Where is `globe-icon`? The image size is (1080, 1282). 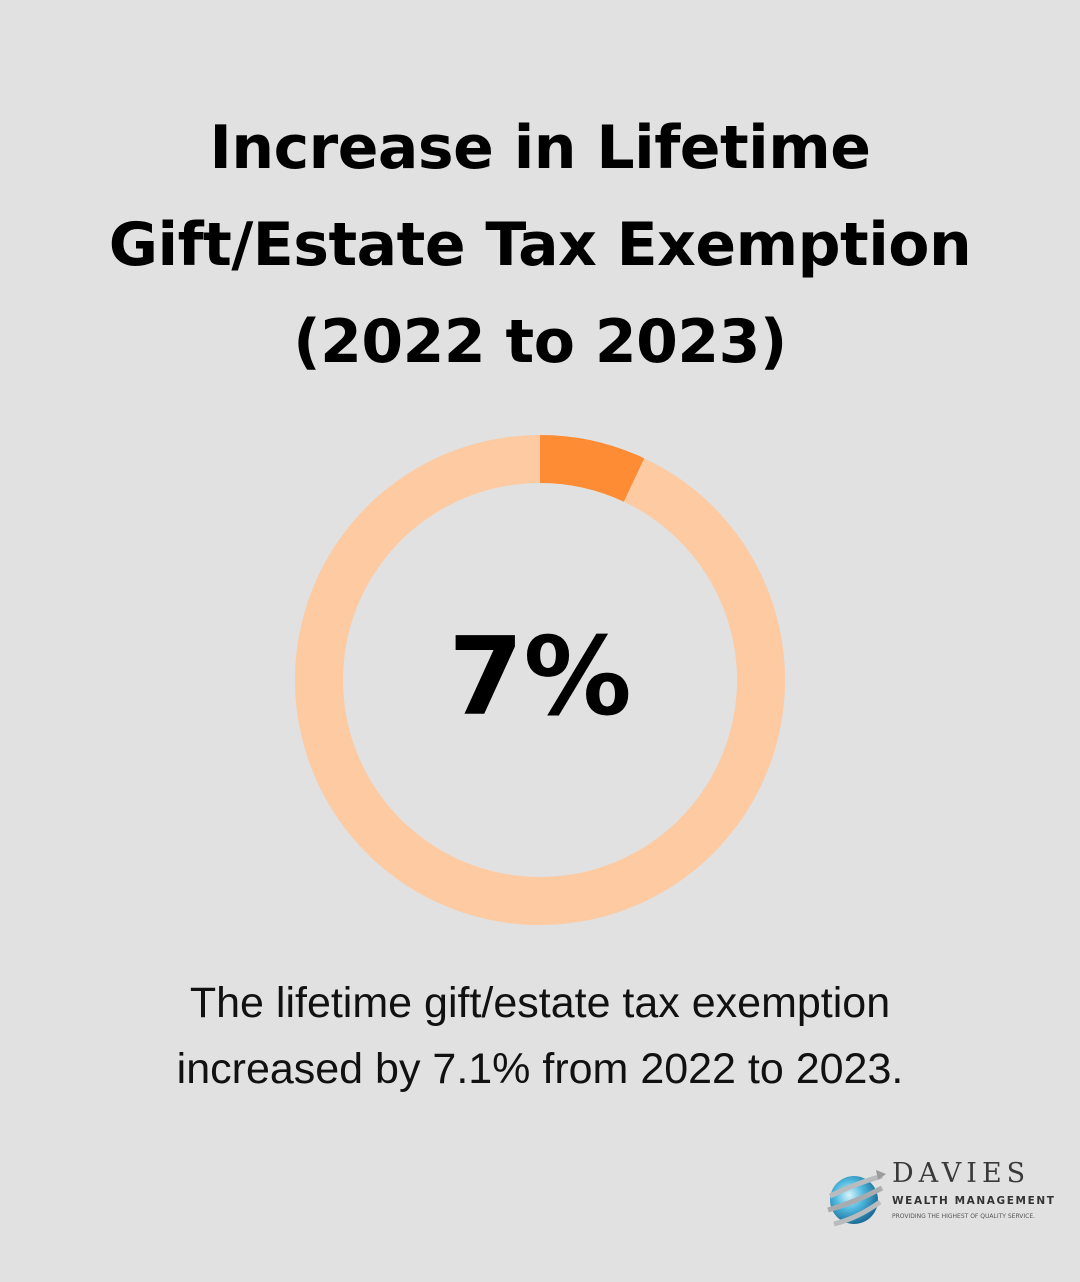
globe-icon is located at coordinates (856, 1198).